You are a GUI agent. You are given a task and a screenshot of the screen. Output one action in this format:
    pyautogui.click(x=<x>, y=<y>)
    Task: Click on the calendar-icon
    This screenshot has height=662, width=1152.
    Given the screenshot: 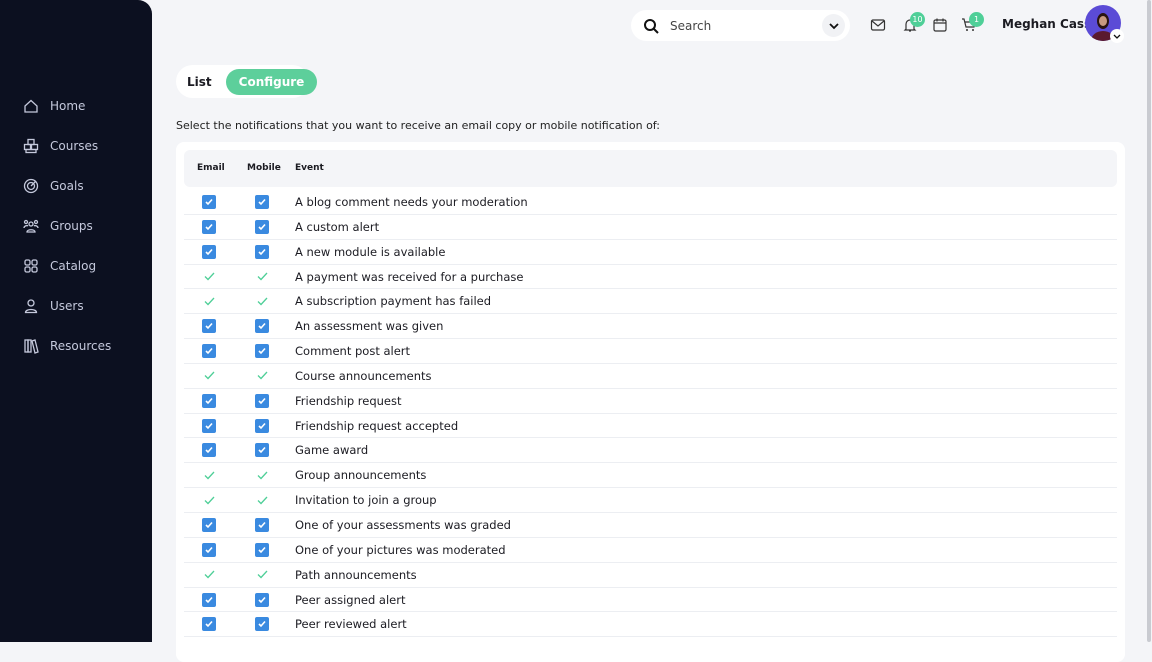 What is the action you would take?
    pyautogui.click(x=940, y=25)
    